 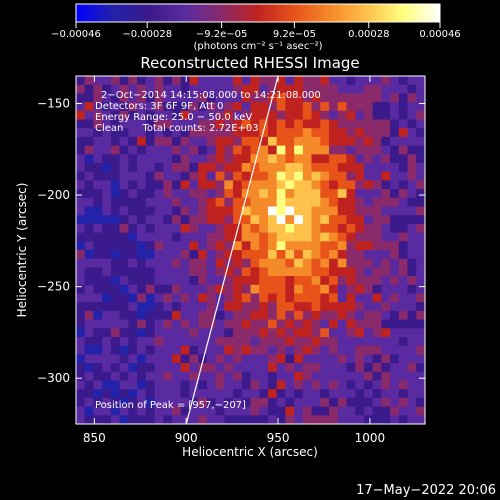 I want to click on colorbar-tick-label: −9.2e−05, so click(x=222, y=34).